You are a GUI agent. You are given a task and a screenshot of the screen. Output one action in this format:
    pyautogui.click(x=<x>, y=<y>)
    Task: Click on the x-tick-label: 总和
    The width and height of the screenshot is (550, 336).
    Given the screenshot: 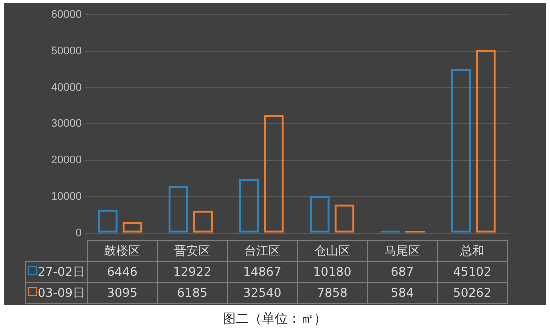 What is the action you would take?
    pyautogui.click(x=473, y=251)
    